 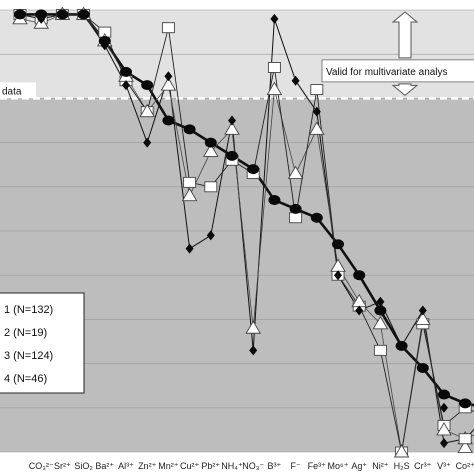 What do you see at coordinates (28, 310) in the screenshot?
I see `legend-entry: 1 (N=132)` at bounding box center [28, 310].